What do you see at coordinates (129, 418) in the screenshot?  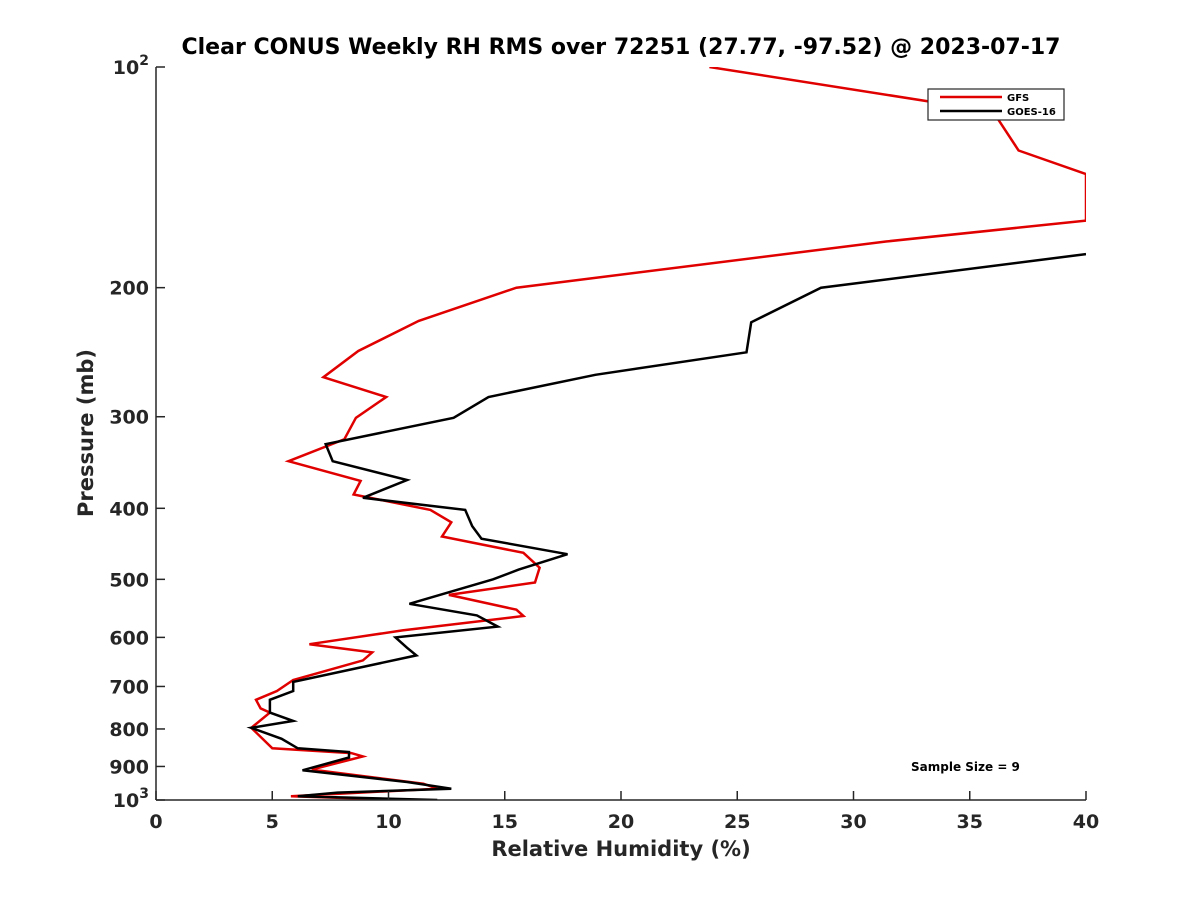 I see `y-tick-label: 300` at bounding box center [129, 418].